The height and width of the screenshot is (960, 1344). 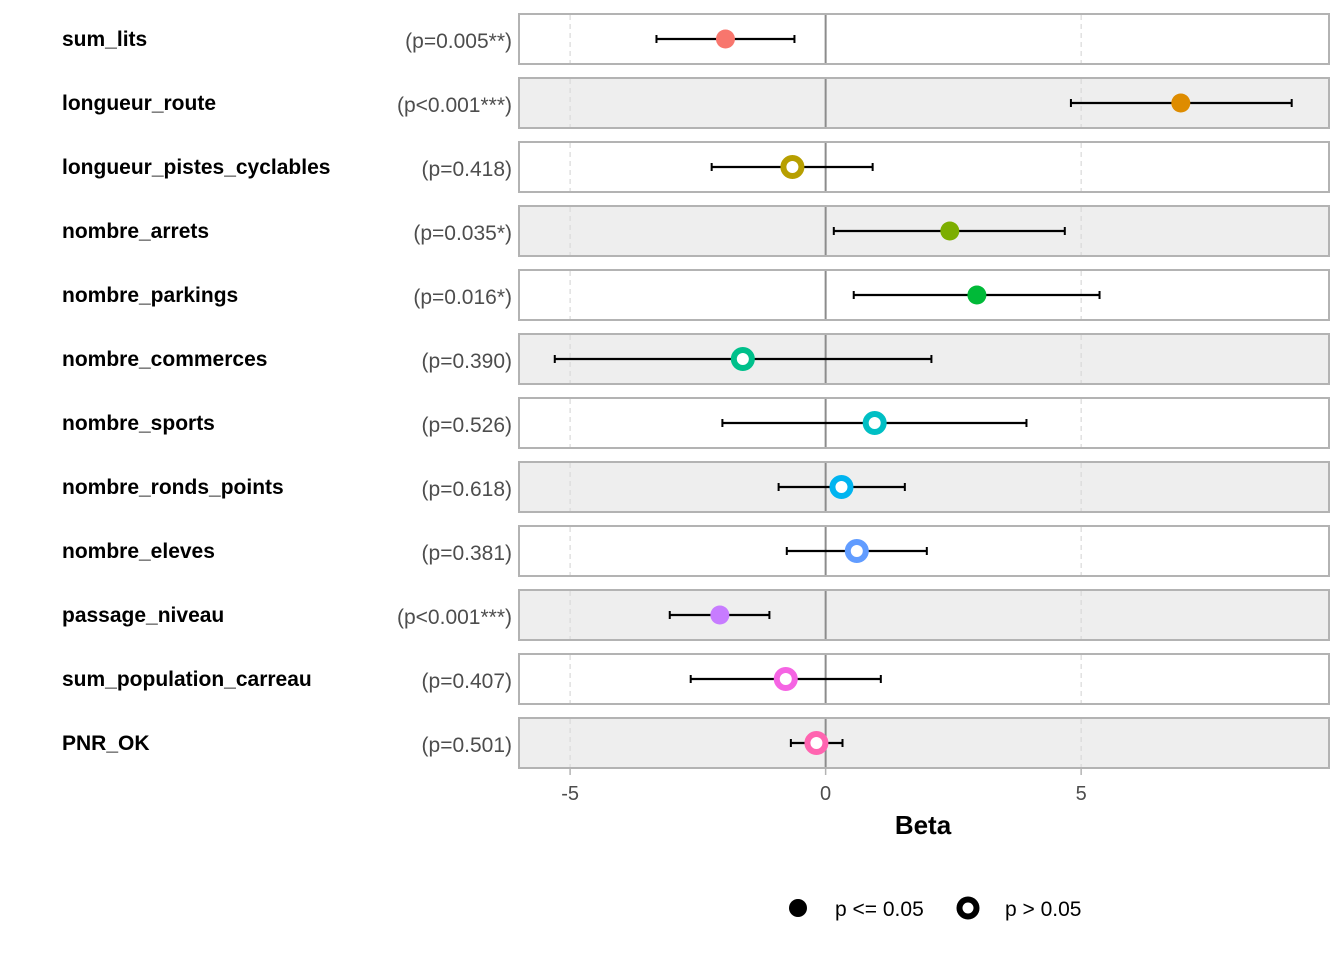 I want to click on variable-label: PNR_OK, so click(x=106, y=743).